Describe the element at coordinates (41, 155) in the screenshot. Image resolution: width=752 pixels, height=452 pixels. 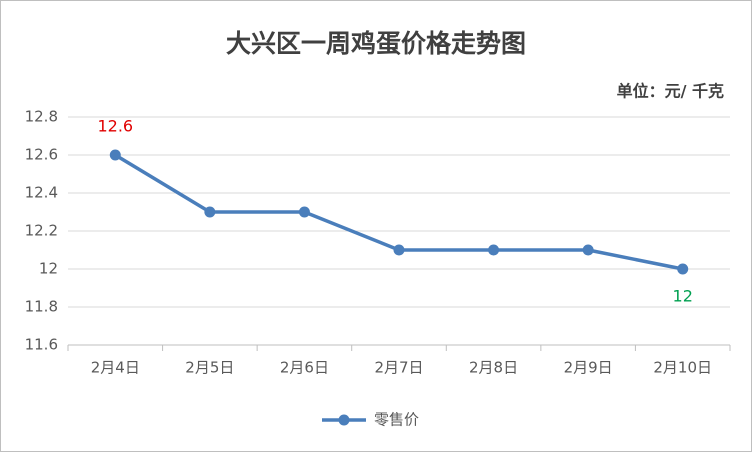
I see `y-tick-label: 12.6` at that location.